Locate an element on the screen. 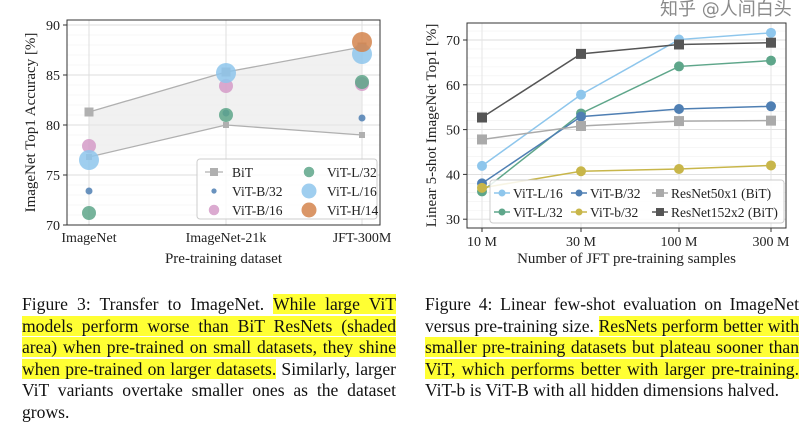 This screenshot has height=436, width=811. x-tick-label: 10 M is located at coordinates (482, 242).